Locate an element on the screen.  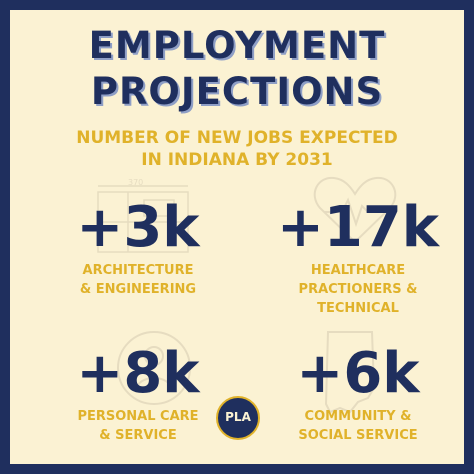
seal-logo-icon is located at coordinates (238, 418).